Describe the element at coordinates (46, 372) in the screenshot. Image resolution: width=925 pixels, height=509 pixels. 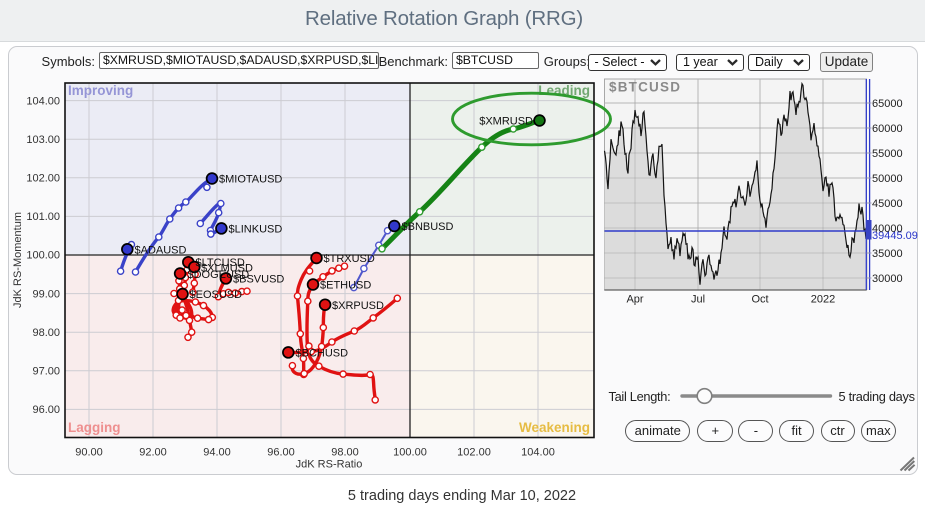
I see `svg-text: 97.00` at that location.